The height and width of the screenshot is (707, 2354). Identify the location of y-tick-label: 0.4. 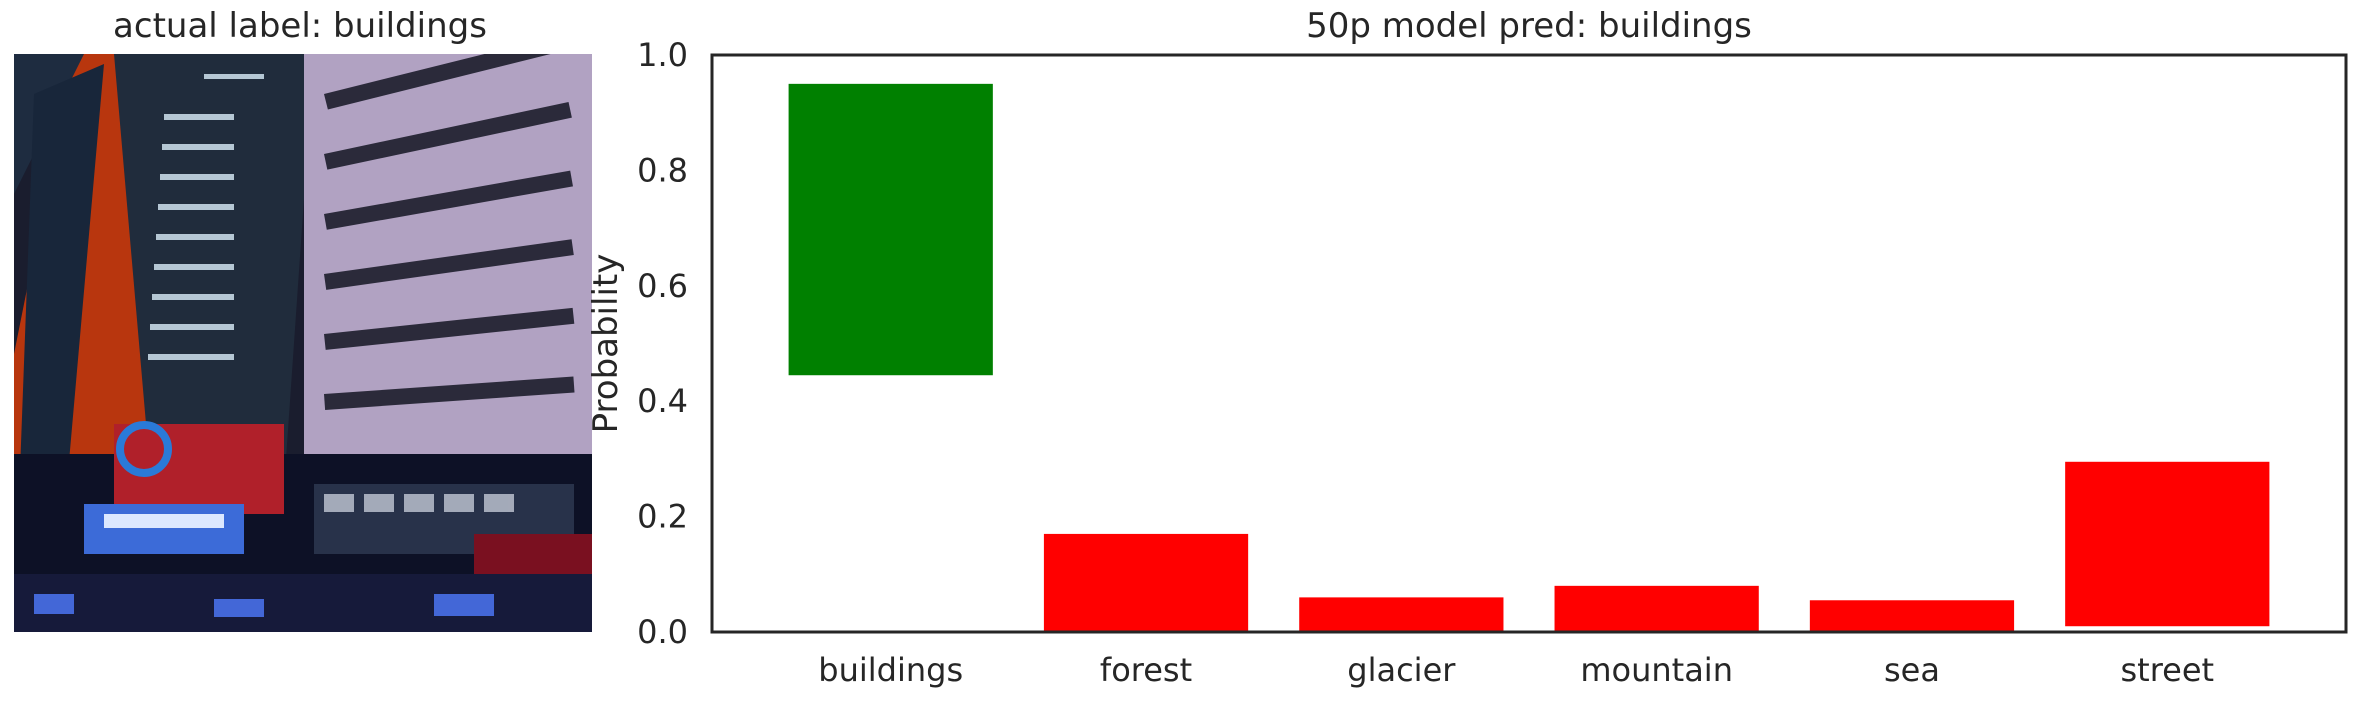
(662, 401).